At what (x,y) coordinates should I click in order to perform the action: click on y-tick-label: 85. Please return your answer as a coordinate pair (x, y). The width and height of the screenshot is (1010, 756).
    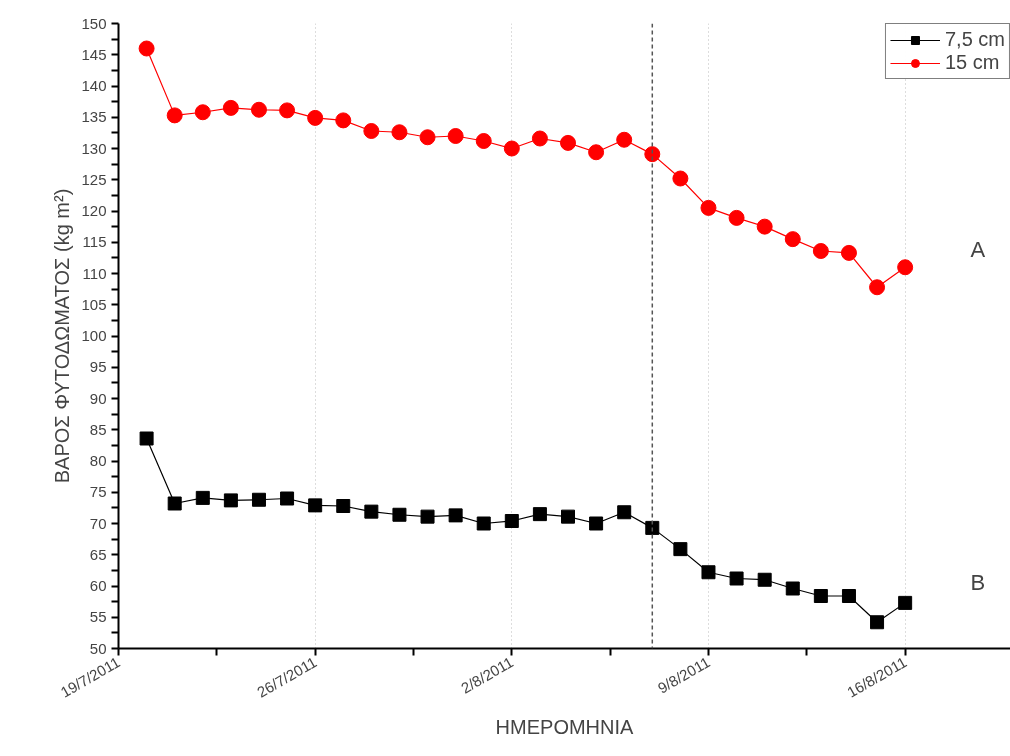
    Looking at the image, I should click on (98, 429).